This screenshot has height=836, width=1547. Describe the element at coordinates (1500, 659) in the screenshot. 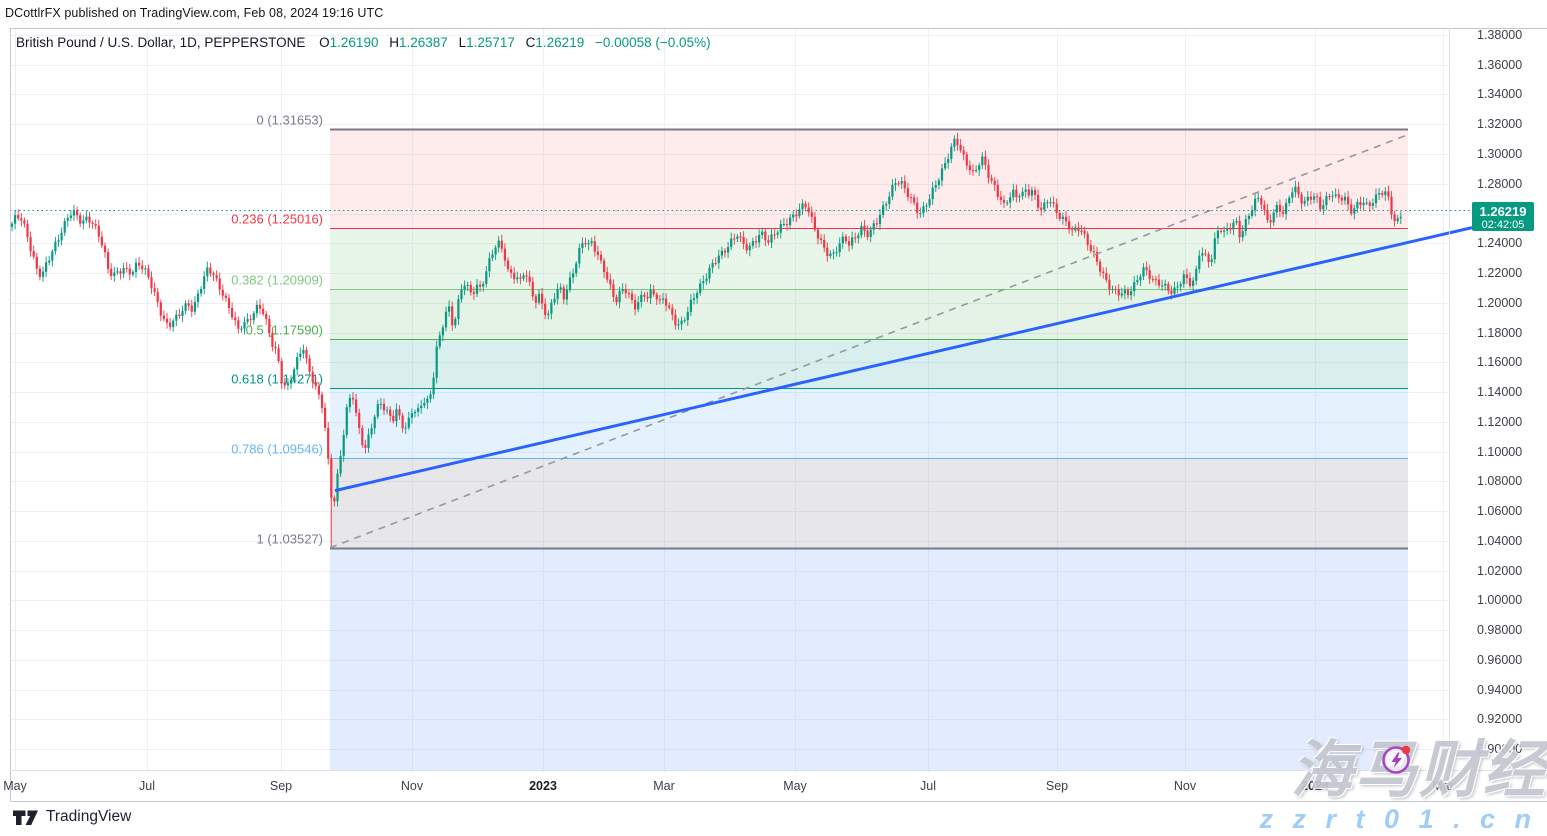

I see `price-tick-label: 0.96000` at that location.